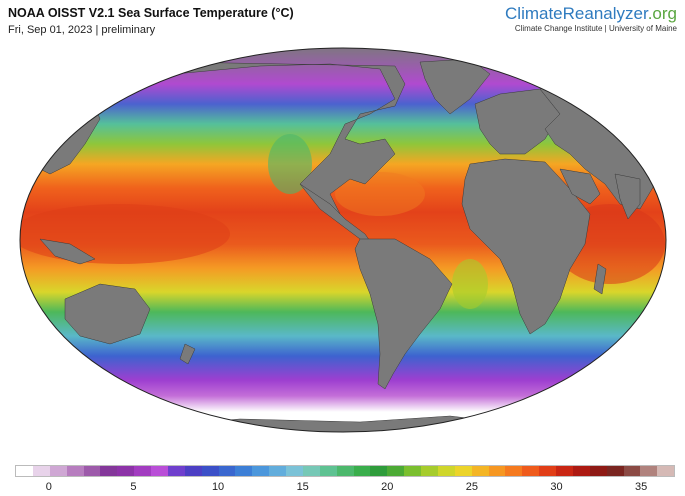  I want to click on land-north-america, so click(290, 138).